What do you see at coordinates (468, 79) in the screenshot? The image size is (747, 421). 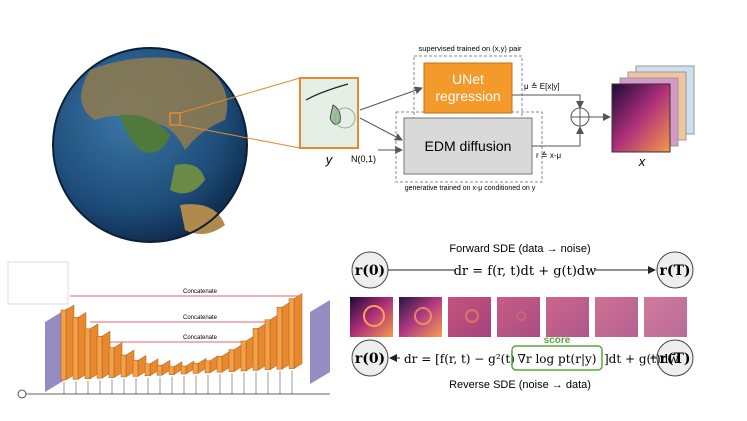 I see `unet-box-text: UNet` at bounding box center [468, 79].